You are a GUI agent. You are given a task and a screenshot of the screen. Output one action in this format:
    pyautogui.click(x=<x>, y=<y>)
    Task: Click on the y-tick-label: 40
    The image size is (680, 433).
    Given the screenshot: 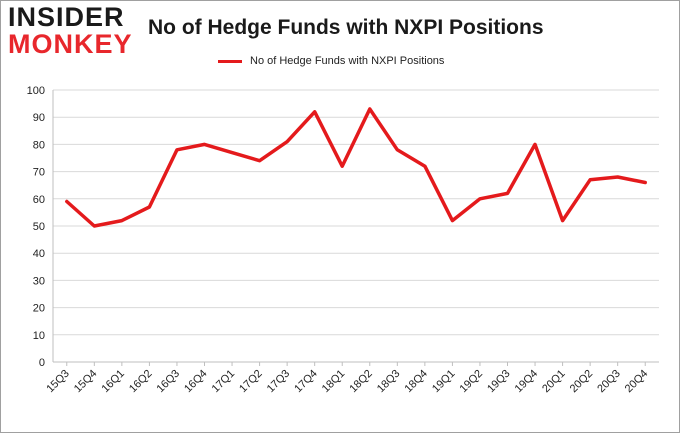 What is the action you would take?
    pyautogui.click(x=39, y=254)
    